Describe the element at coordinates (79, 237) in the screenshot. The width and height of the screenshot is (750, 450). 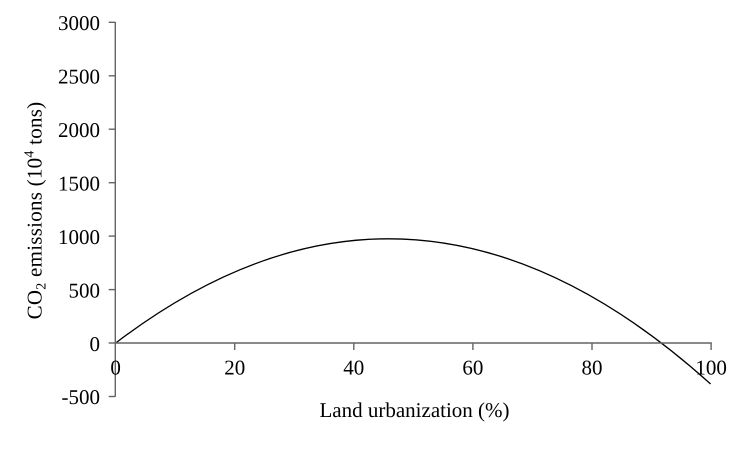
I see `svg-text: 1000` at that location.